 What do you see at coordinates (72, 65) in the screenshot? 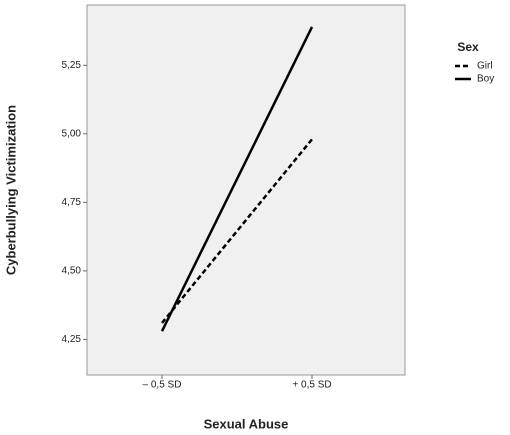
I see `y-tick-label: 5,25` at bounding box center [72, 65].